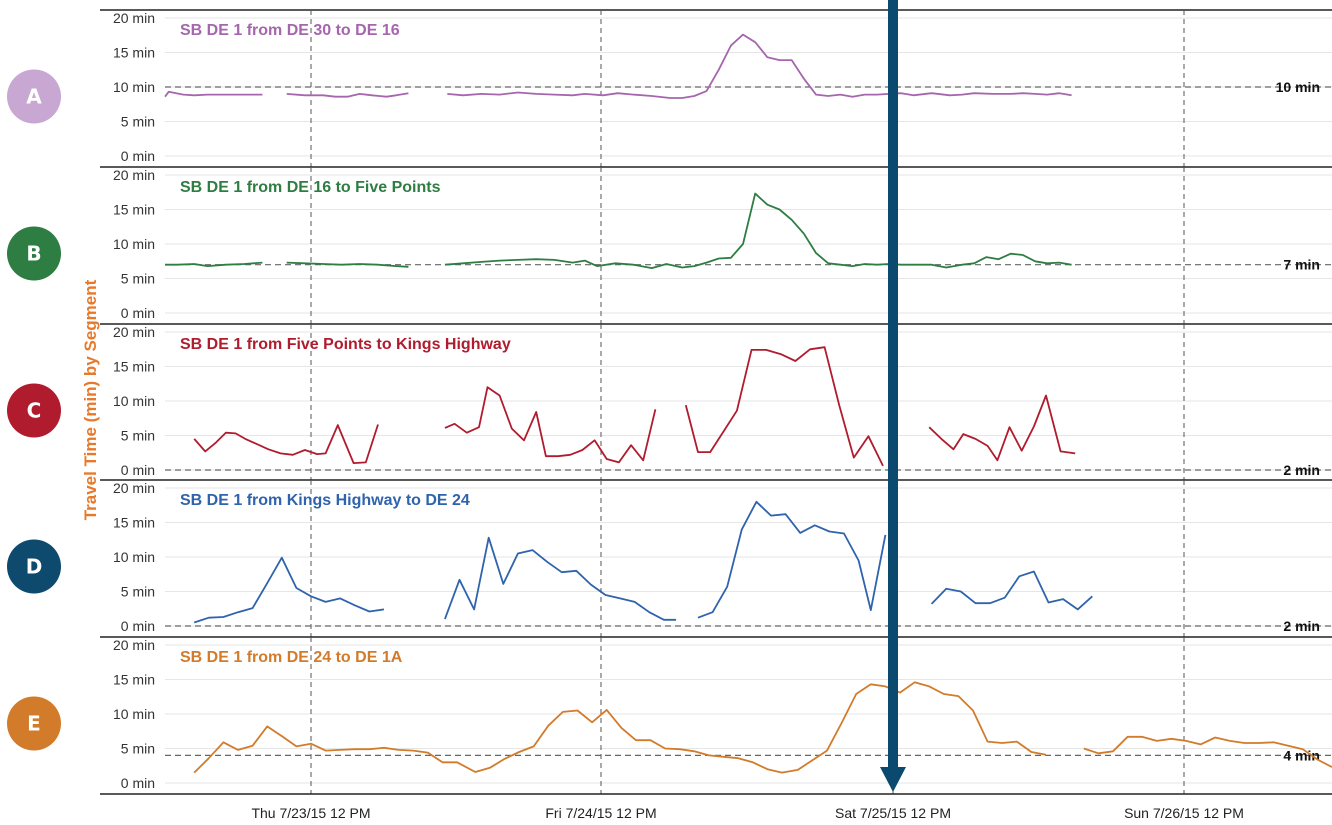 Image resolution: width=1332 pixels, height=825 pixels. What do you see at coordinates (291, 657) in the screenshot?
I see `panel-title: SB DE 1 from DE 24 to DE 1A` at bounding box center [291, 657].